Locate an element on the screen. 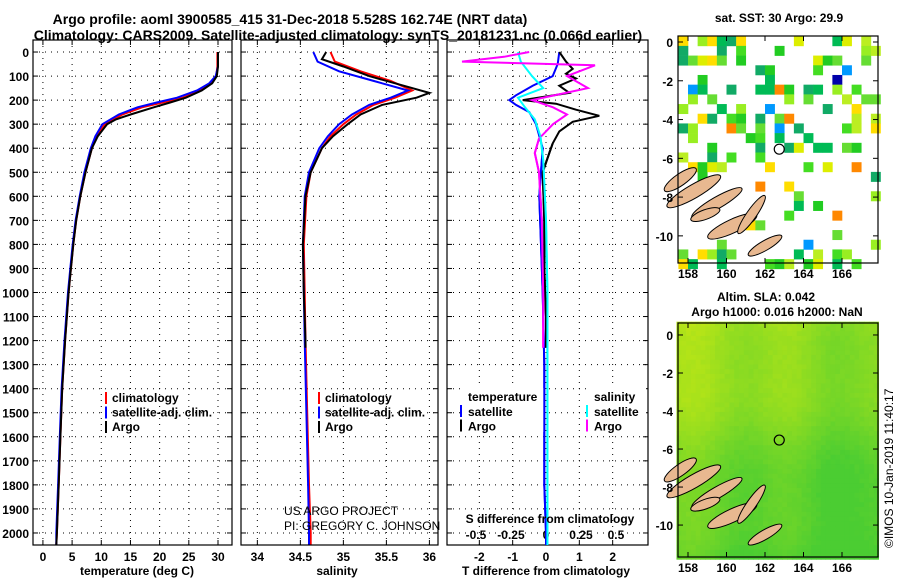 The image size is (900, 580). lat-tick-label: -6 is located at coordinates (667, 450).